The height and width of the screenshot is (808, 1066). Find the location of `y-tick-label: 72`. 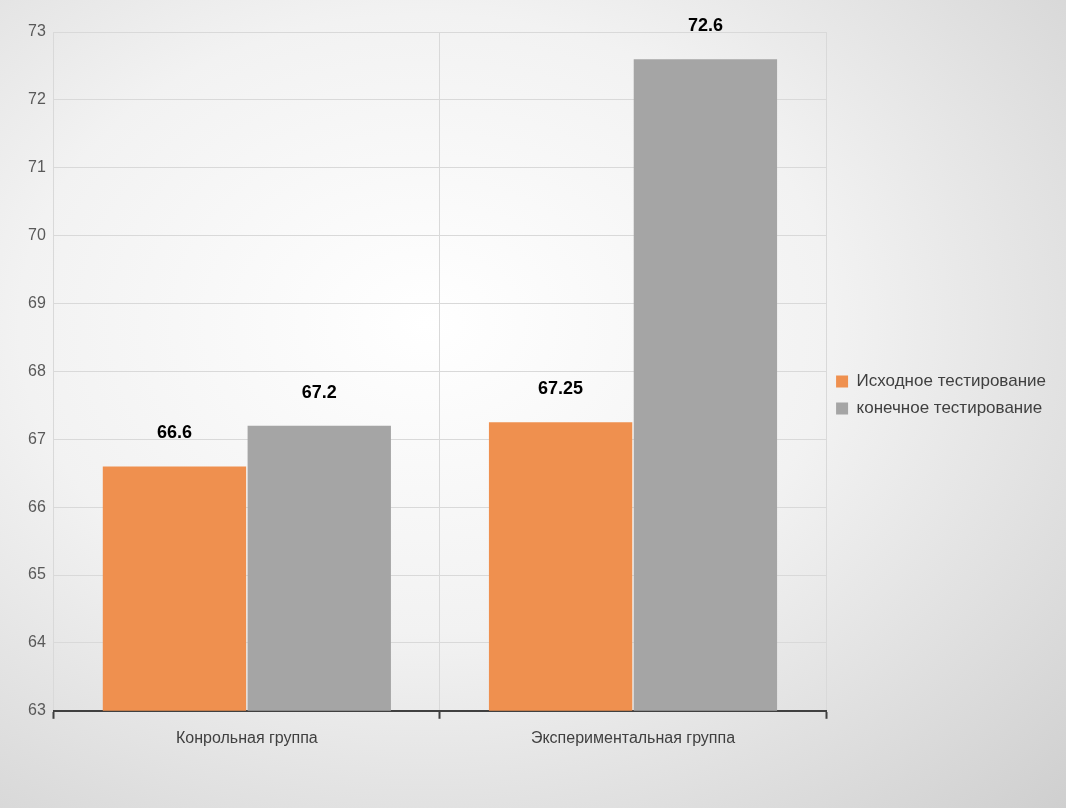

y-tick-label: 72 is located at coordinates (37, 99).